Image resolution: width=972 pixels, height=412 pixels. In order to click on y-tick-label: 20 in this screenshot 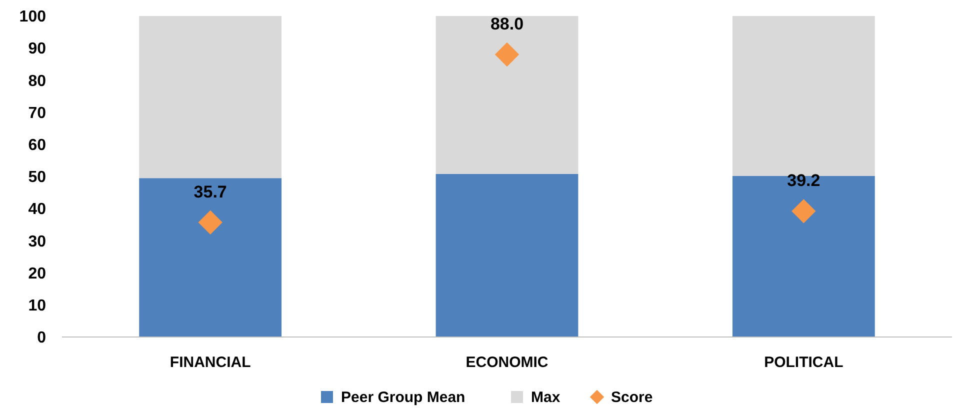, I will do `click(37, 273)`.